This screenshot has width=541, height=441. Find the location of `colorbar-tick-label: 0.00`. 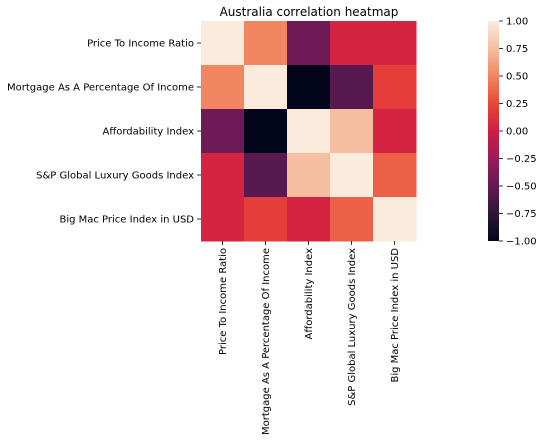

colorbar-tick-label: 0.00 is located at coordinates (517, 132).